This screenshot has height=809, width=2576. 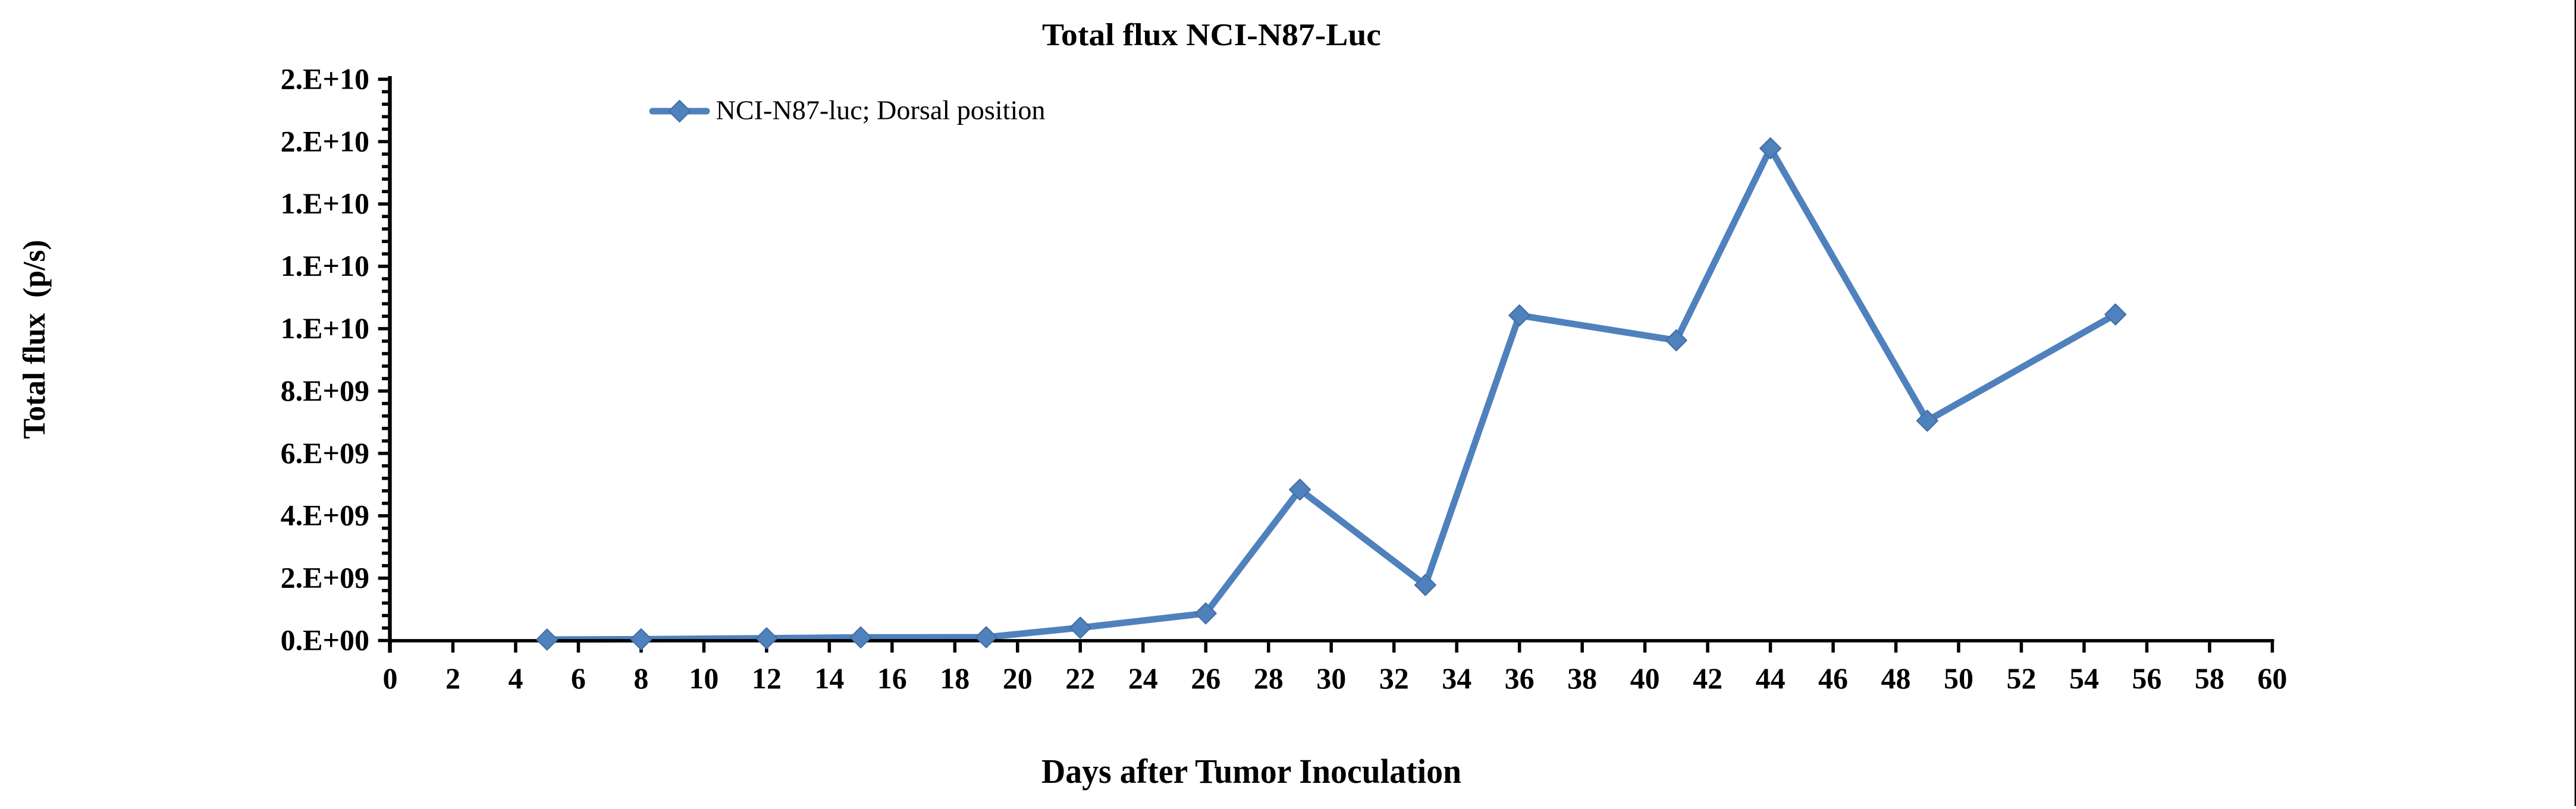 I want to click on svg-text: 16, so click(x=892, y=678).